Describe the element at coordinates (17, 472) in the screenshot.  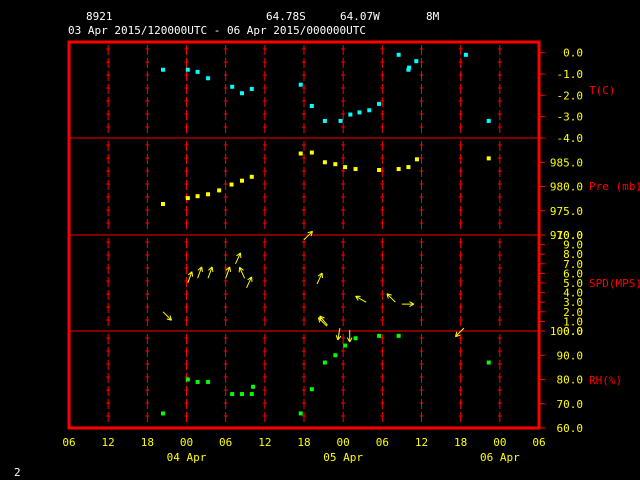
I see `footer-label: 2` at that location.